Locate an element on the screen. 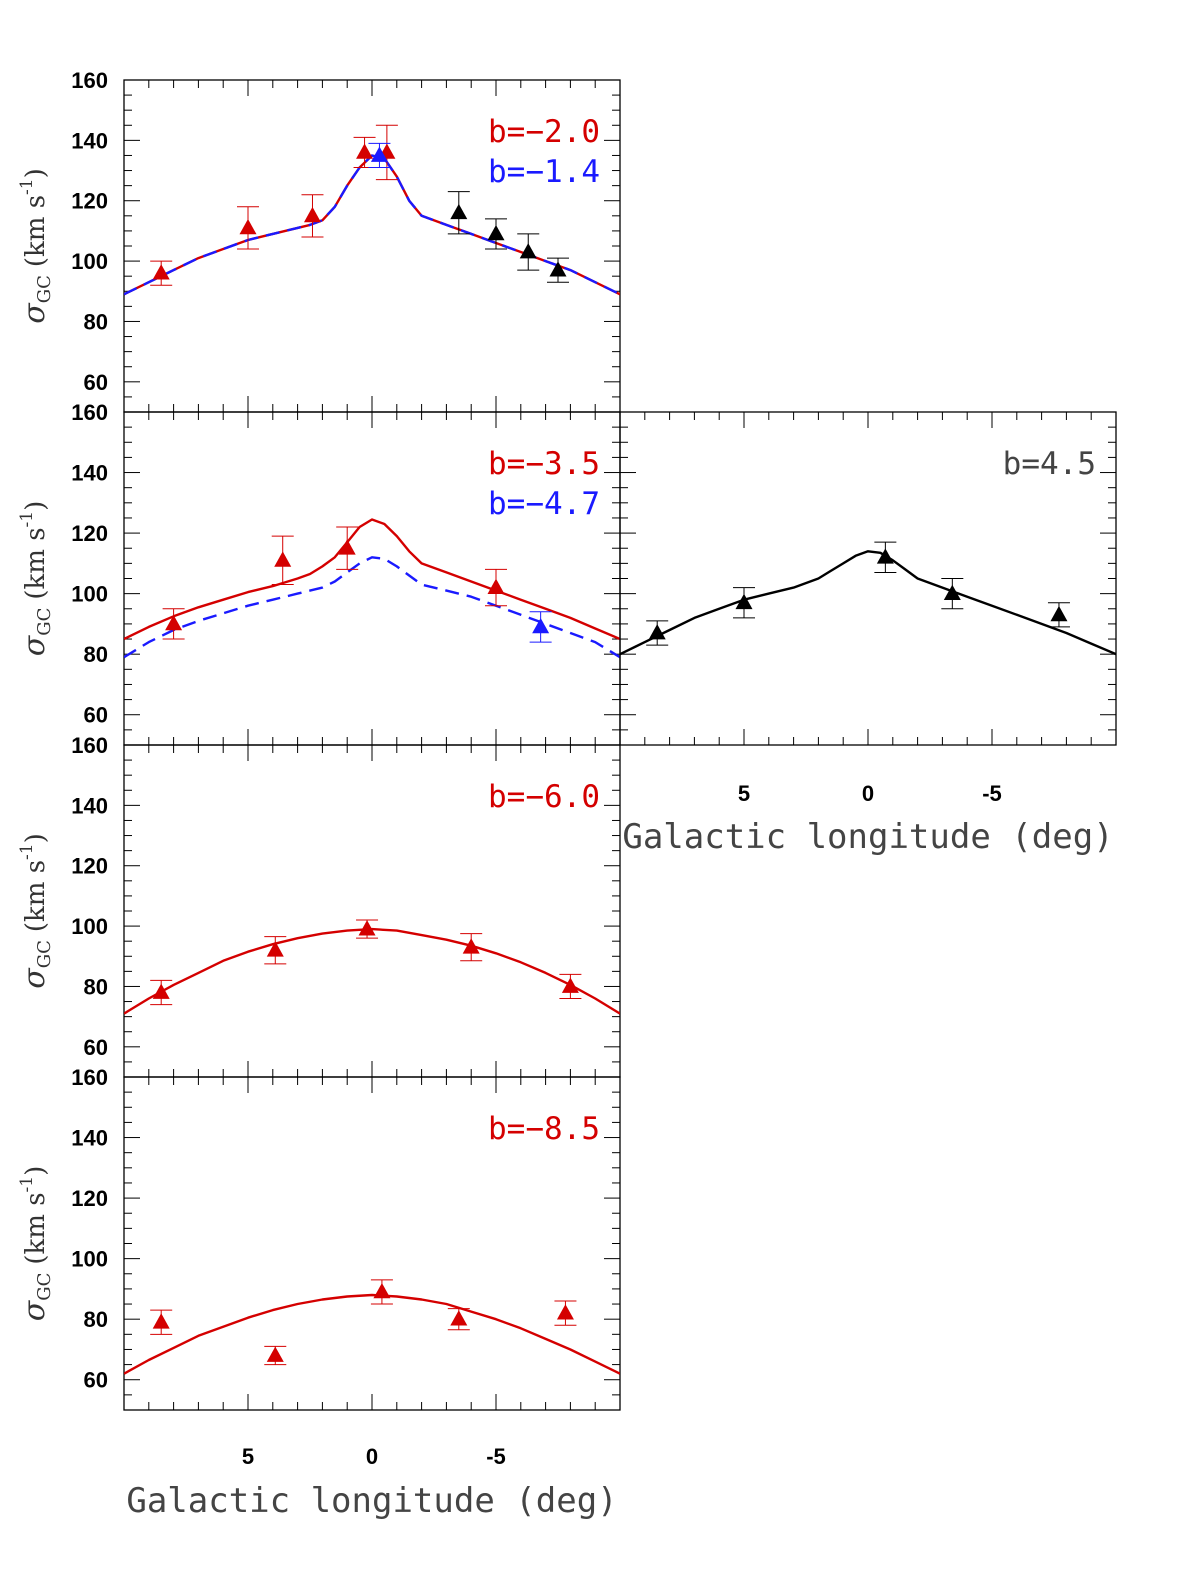 The image size is (1191, 1587). panel-0: 60 80 100 120 140 160 σGC (km s-1) b=−2.0 b=−1.4 is located at coordinates (319, 240).